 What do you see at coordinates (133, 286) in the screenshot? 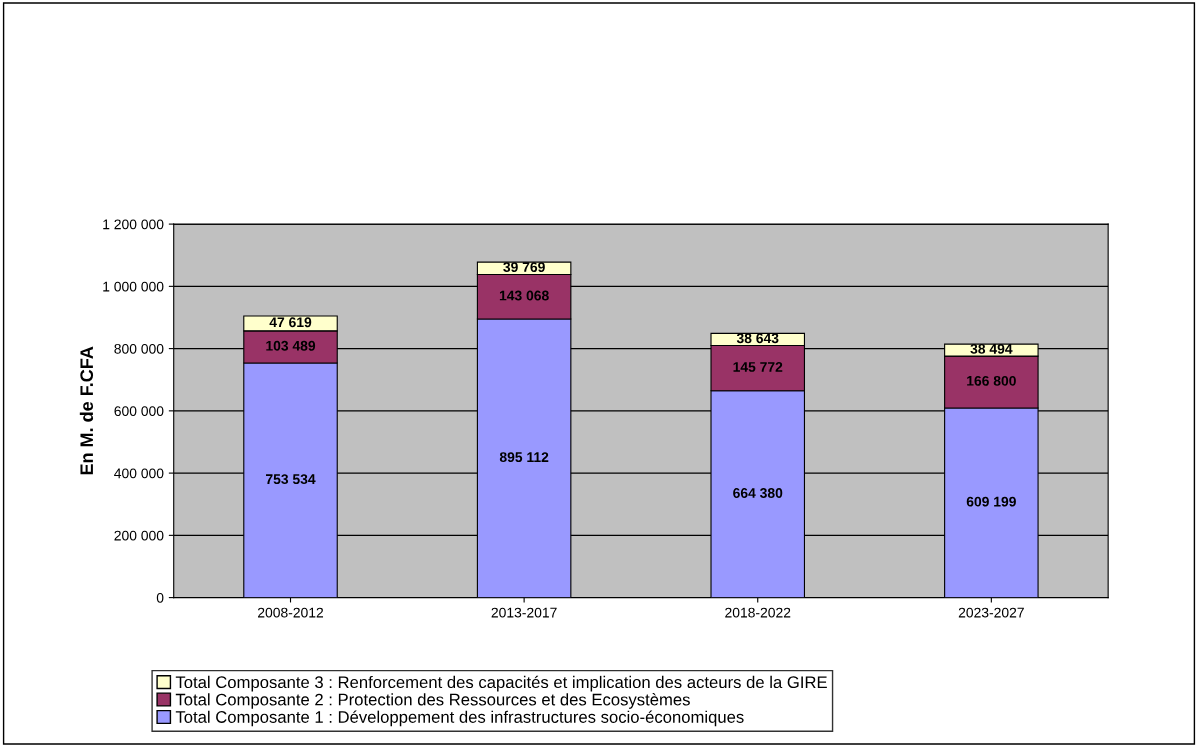
I see `y-tick-label: 1 000 000` at bounding box center [133, 286].